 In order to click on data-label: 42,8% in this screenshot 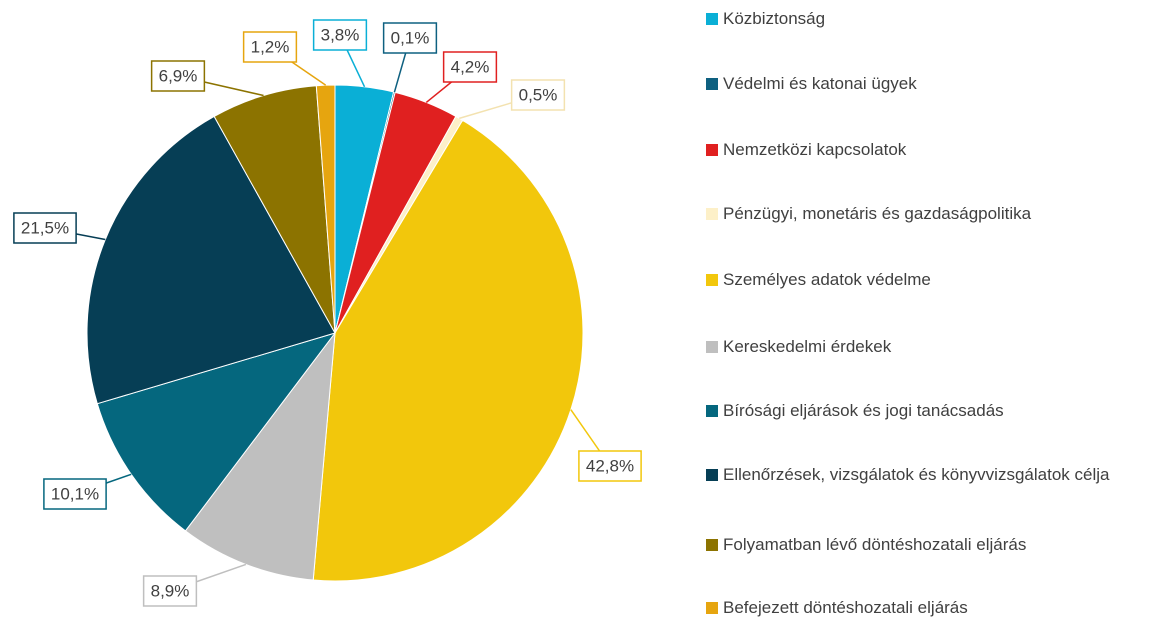, I will do `click(610, 465)`.